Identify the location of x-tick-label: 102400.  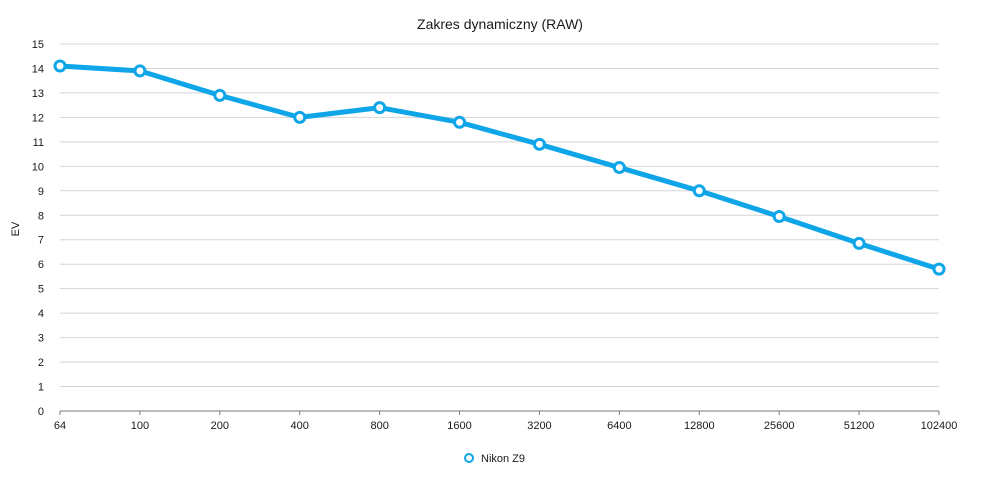
(939, 426).